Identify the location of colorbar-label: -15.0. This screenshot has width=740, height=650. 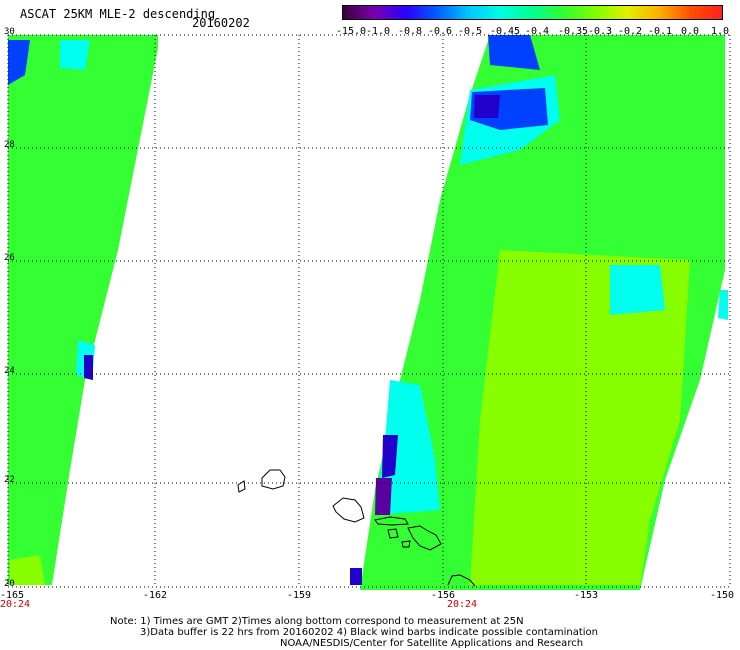
(351, 31).